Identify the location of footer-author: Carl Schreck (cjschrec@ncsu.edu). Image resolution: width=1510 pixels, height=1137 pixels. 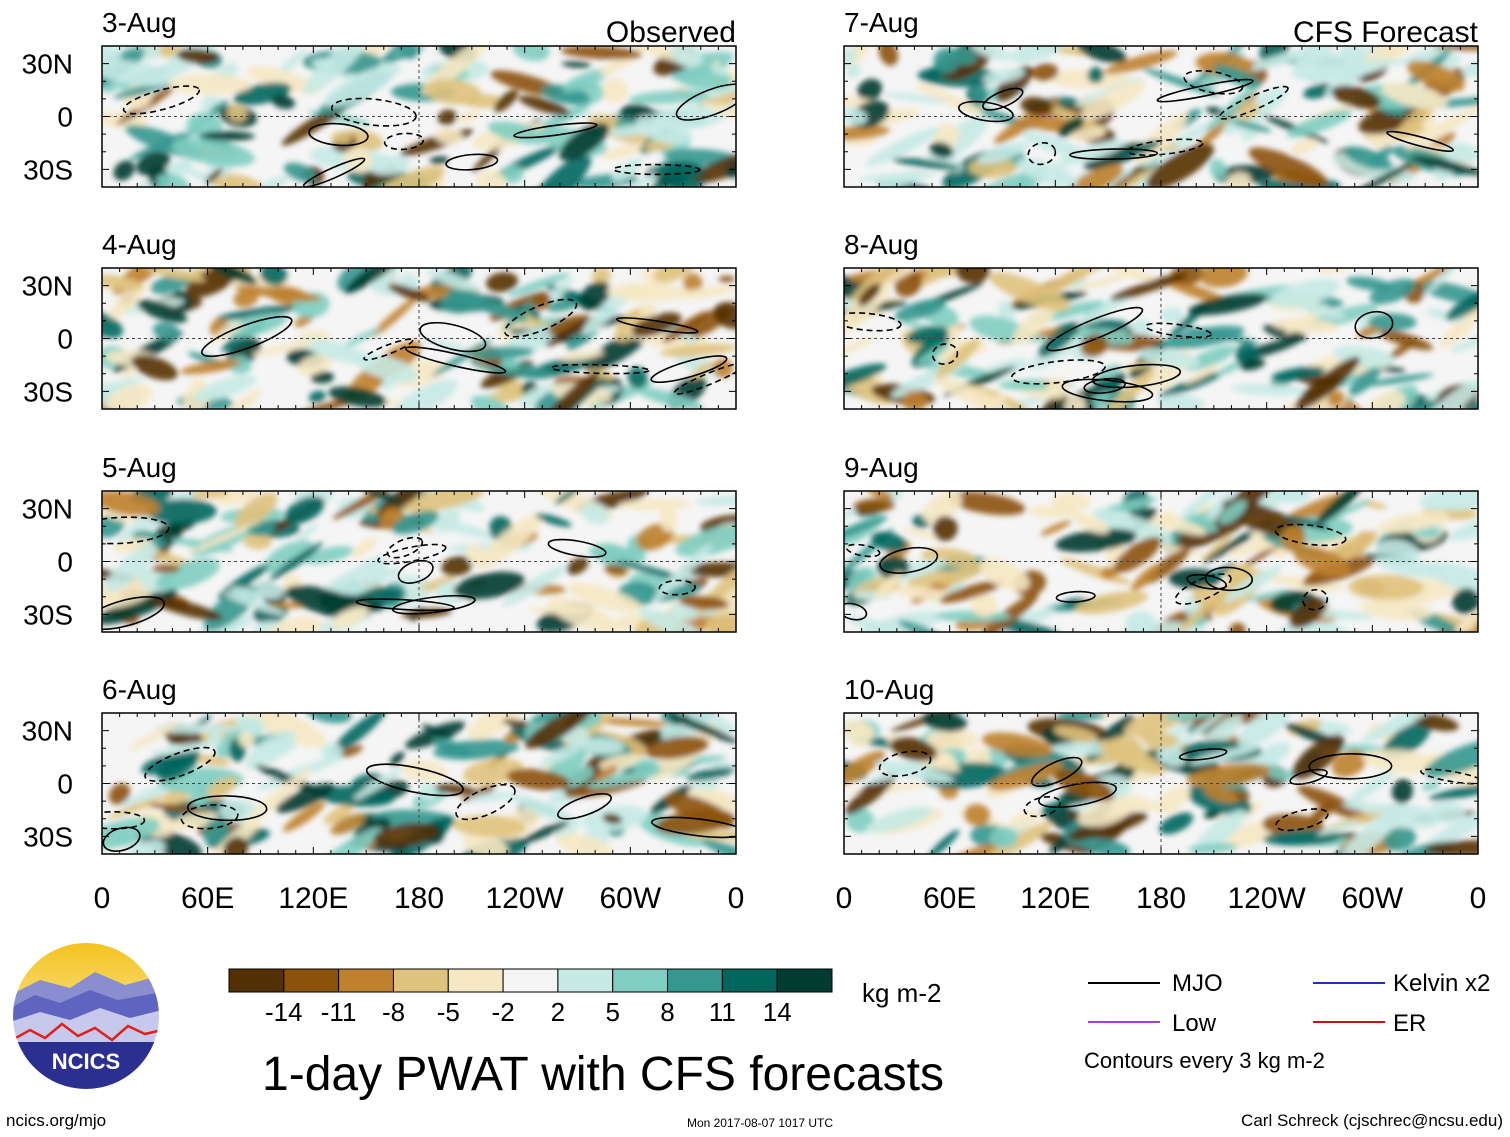
(1372, 1120).